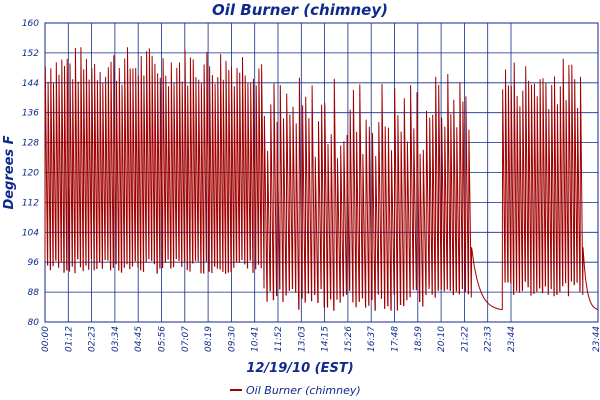 The height and width of the screenshot is (400, 600). Describe the element at coordinates (299, 368) in the screenshot. I see `x-axis-label: 12/19/10 (EST)` at that location.